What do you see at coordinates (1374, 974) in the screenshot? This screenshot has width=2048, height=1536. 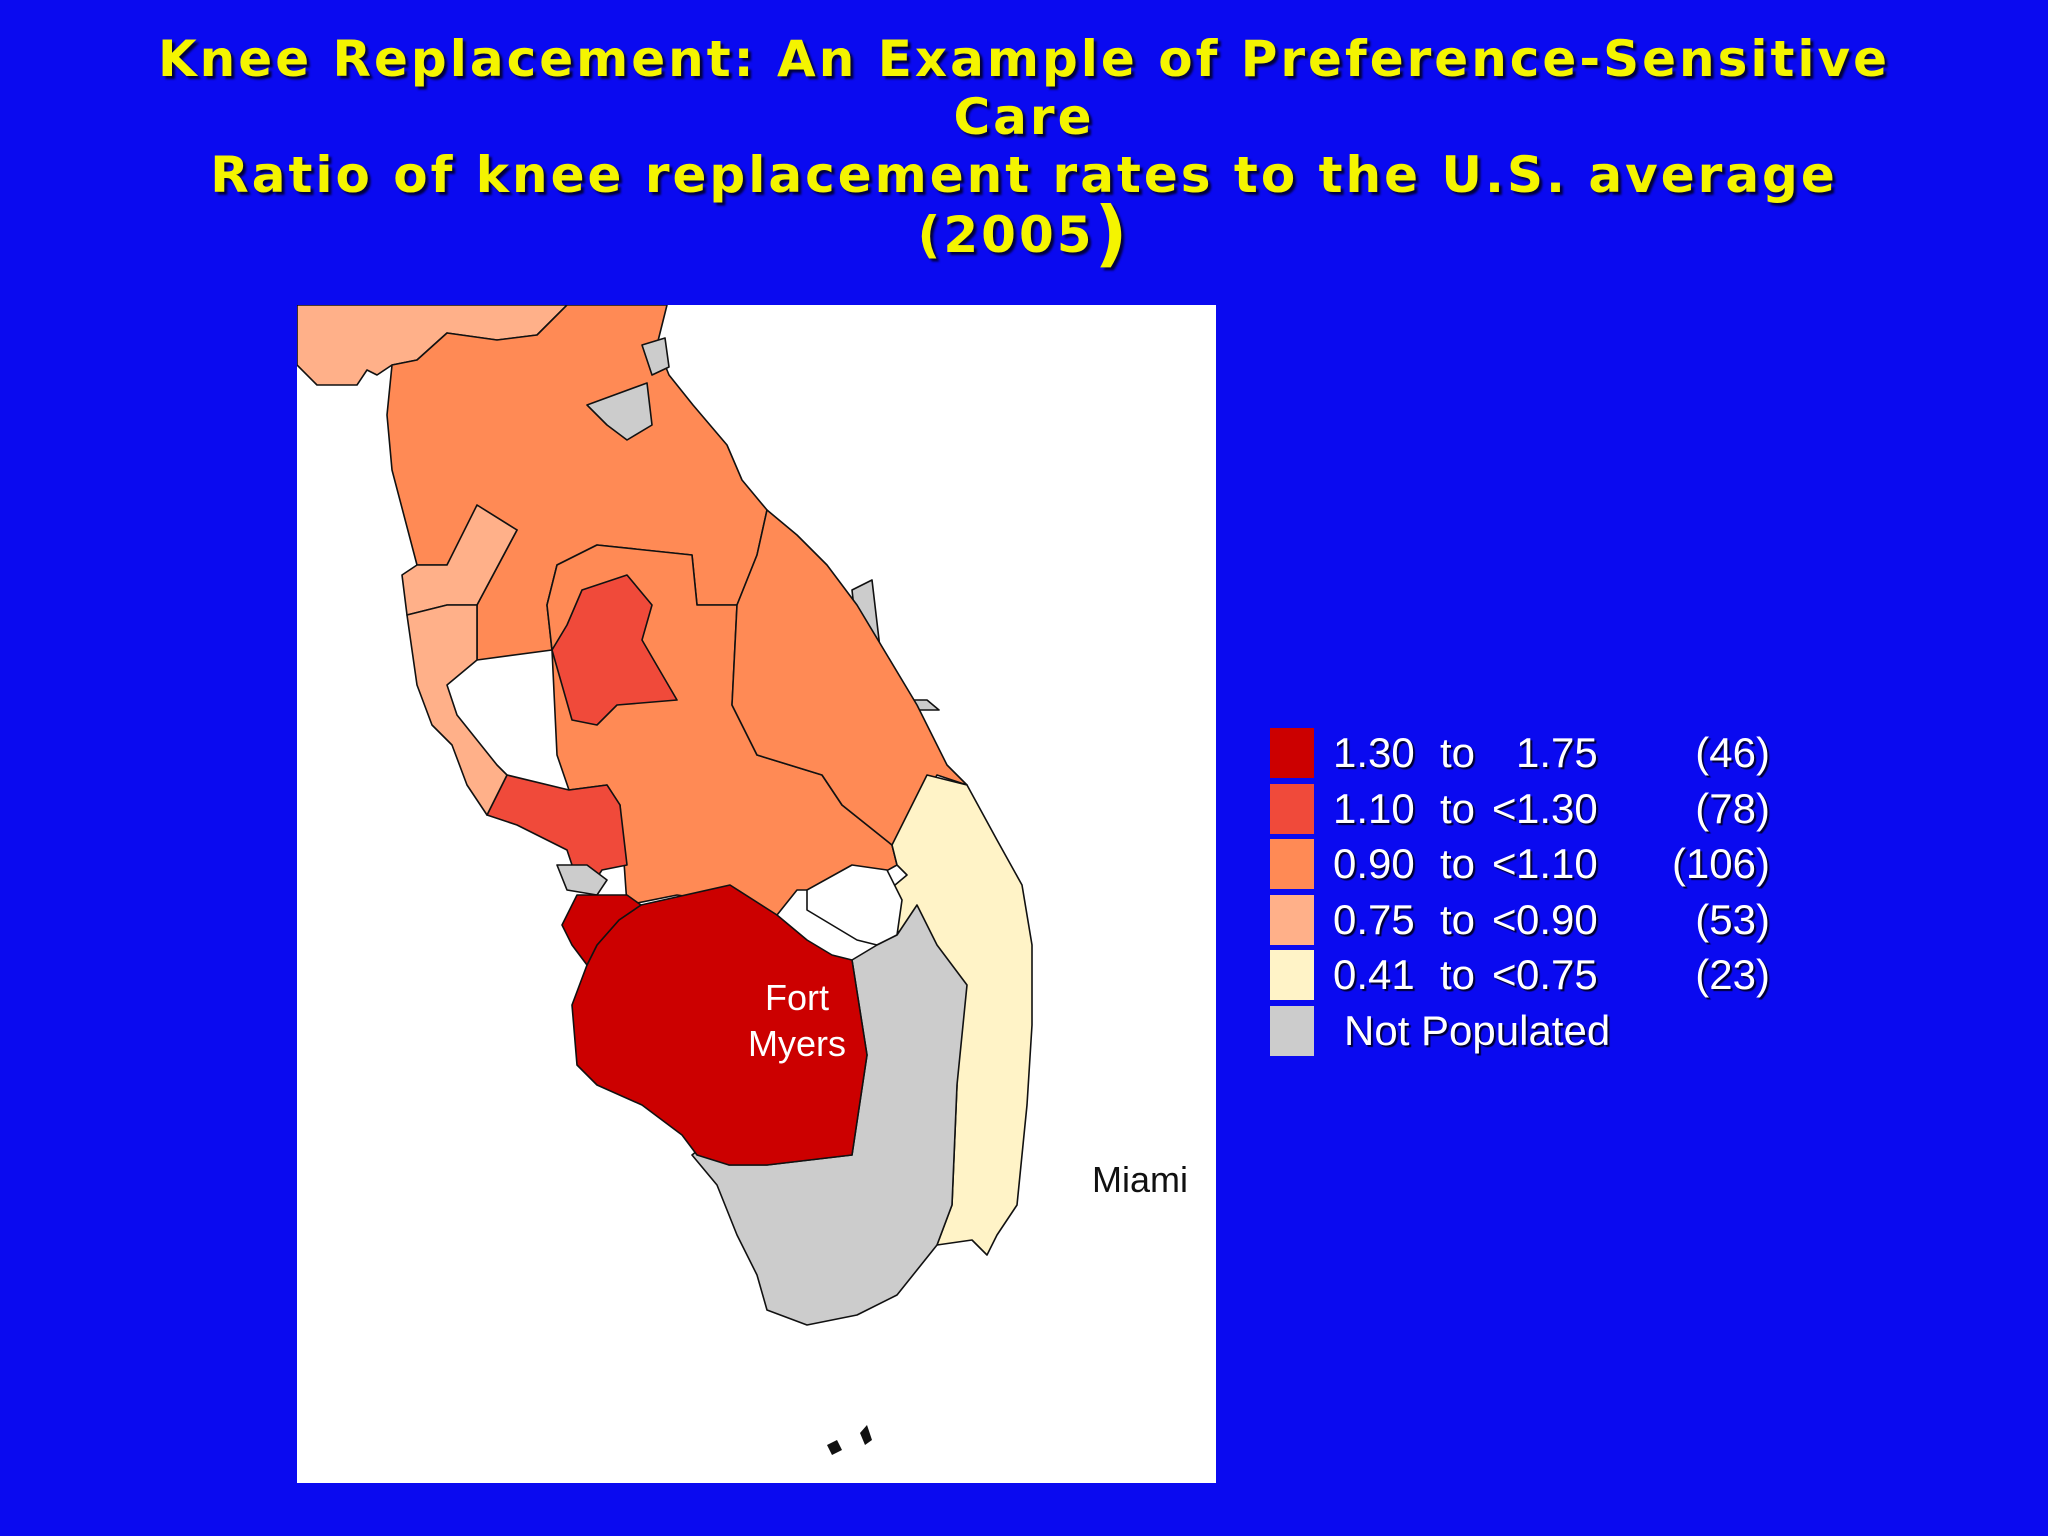 I see `legend-low: 0.41` at bounding box center [1374, 974].